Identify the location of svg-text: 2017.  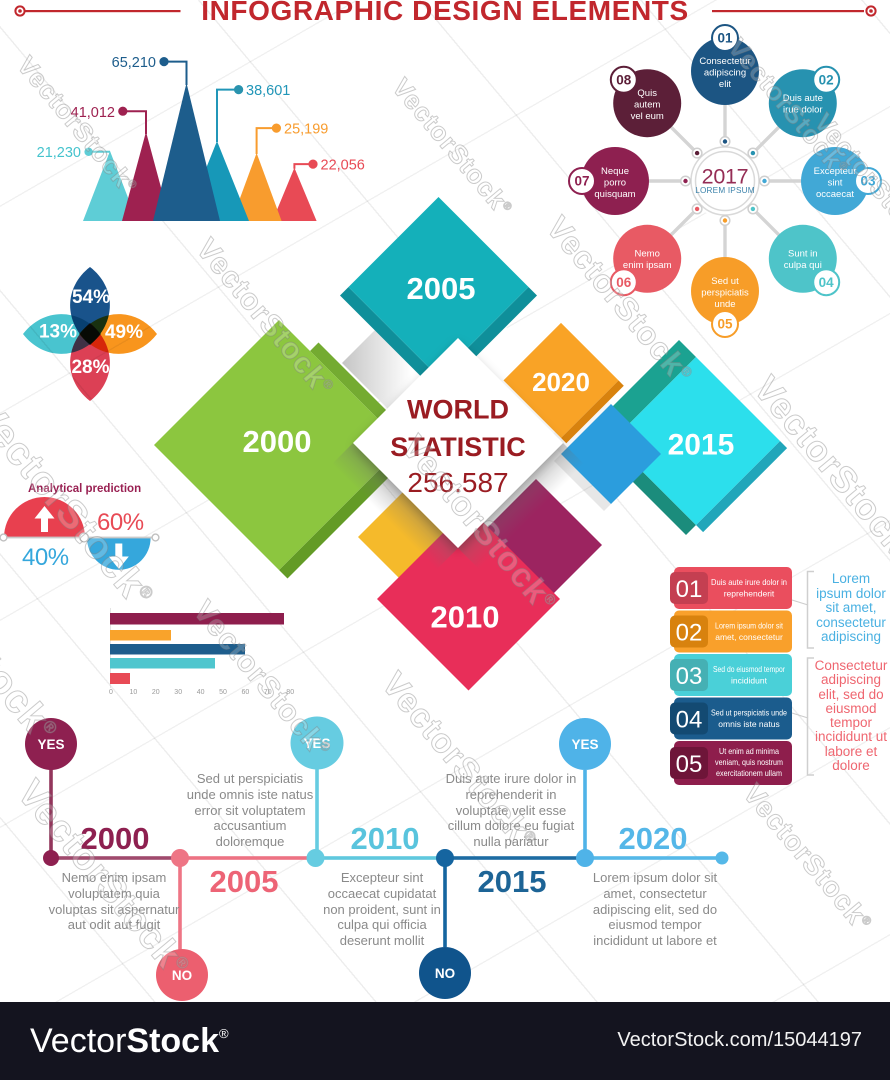
(725, 177).